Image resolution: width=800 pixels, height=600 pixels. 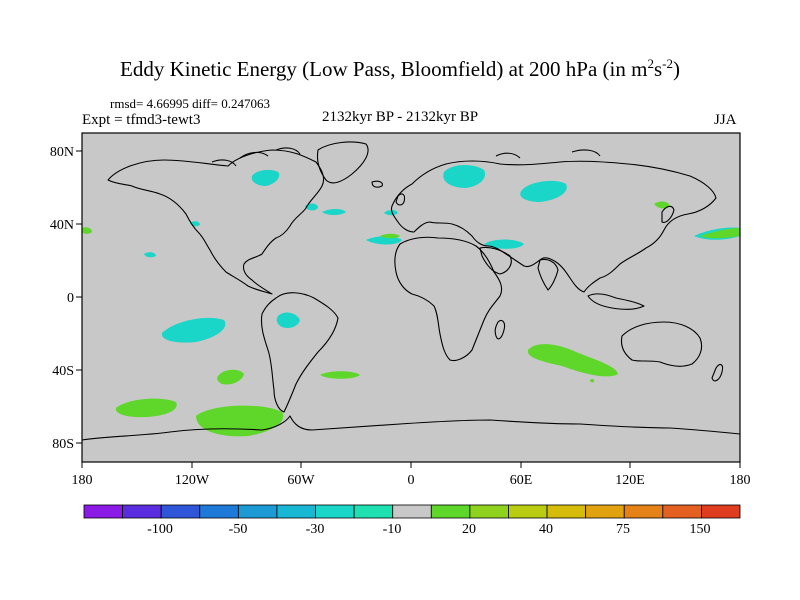 What do you see at coordinates (411, 428) in the screenshot?
I see `coast-antarctica` at bounding box center [411, 428].